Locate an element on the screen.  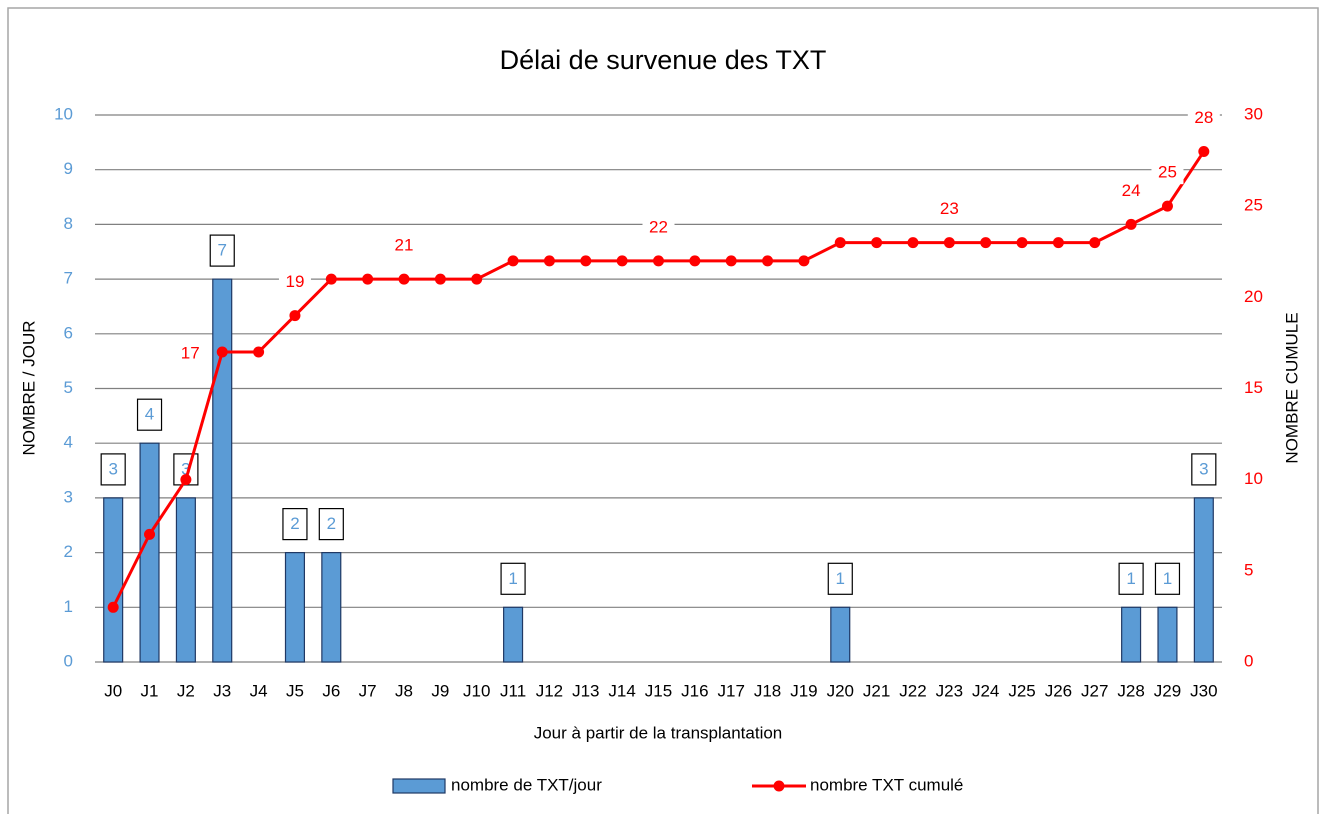
y2-tick-label: 30 is located at coordinates (1253, 113).